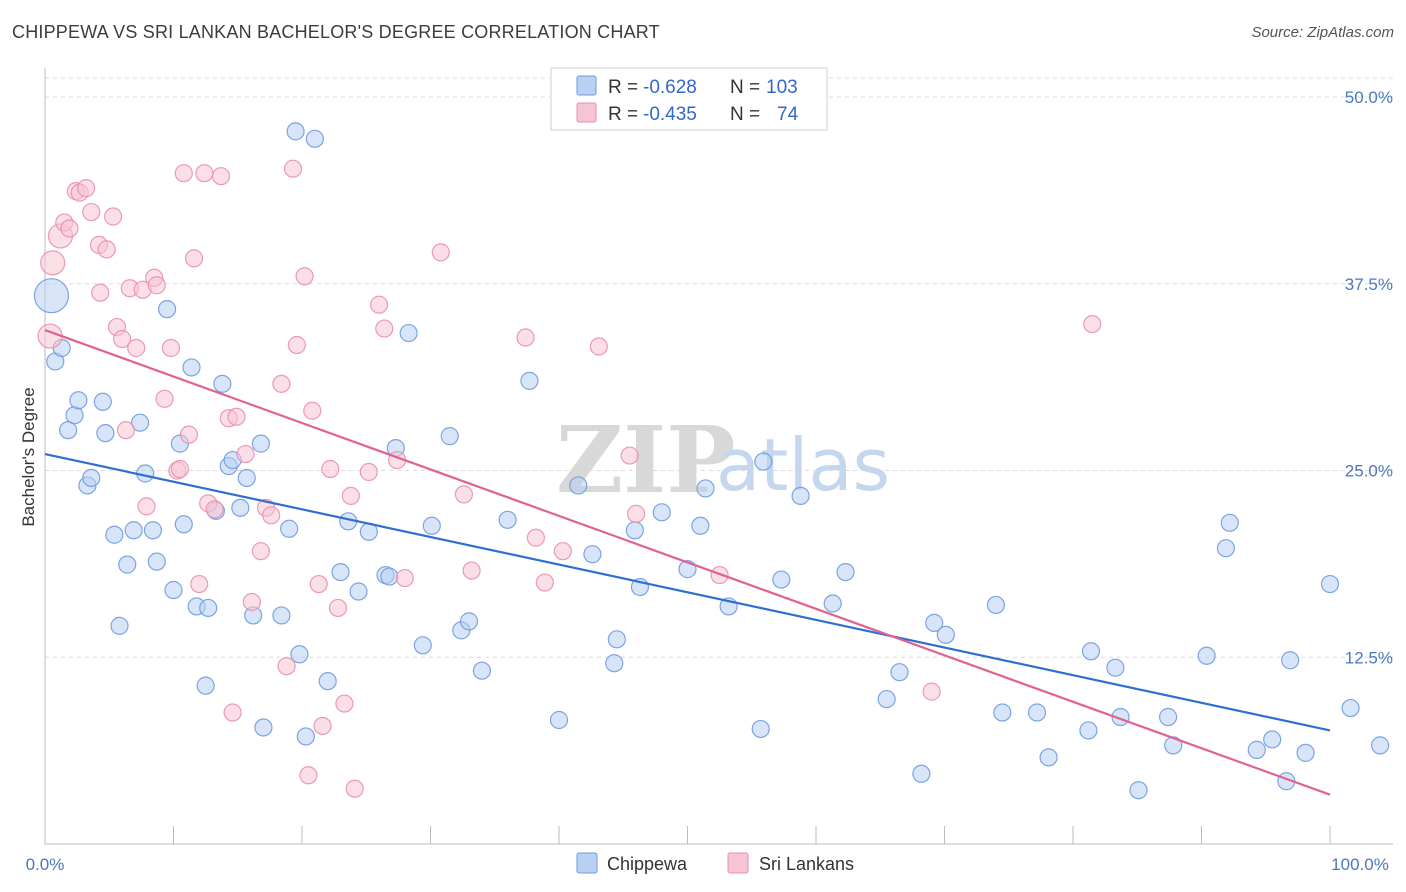 The image size is (1406, 892). I want to click on legend: R = -0.628 N = 103 R = -0.435 N = 74, so click(689, 99).